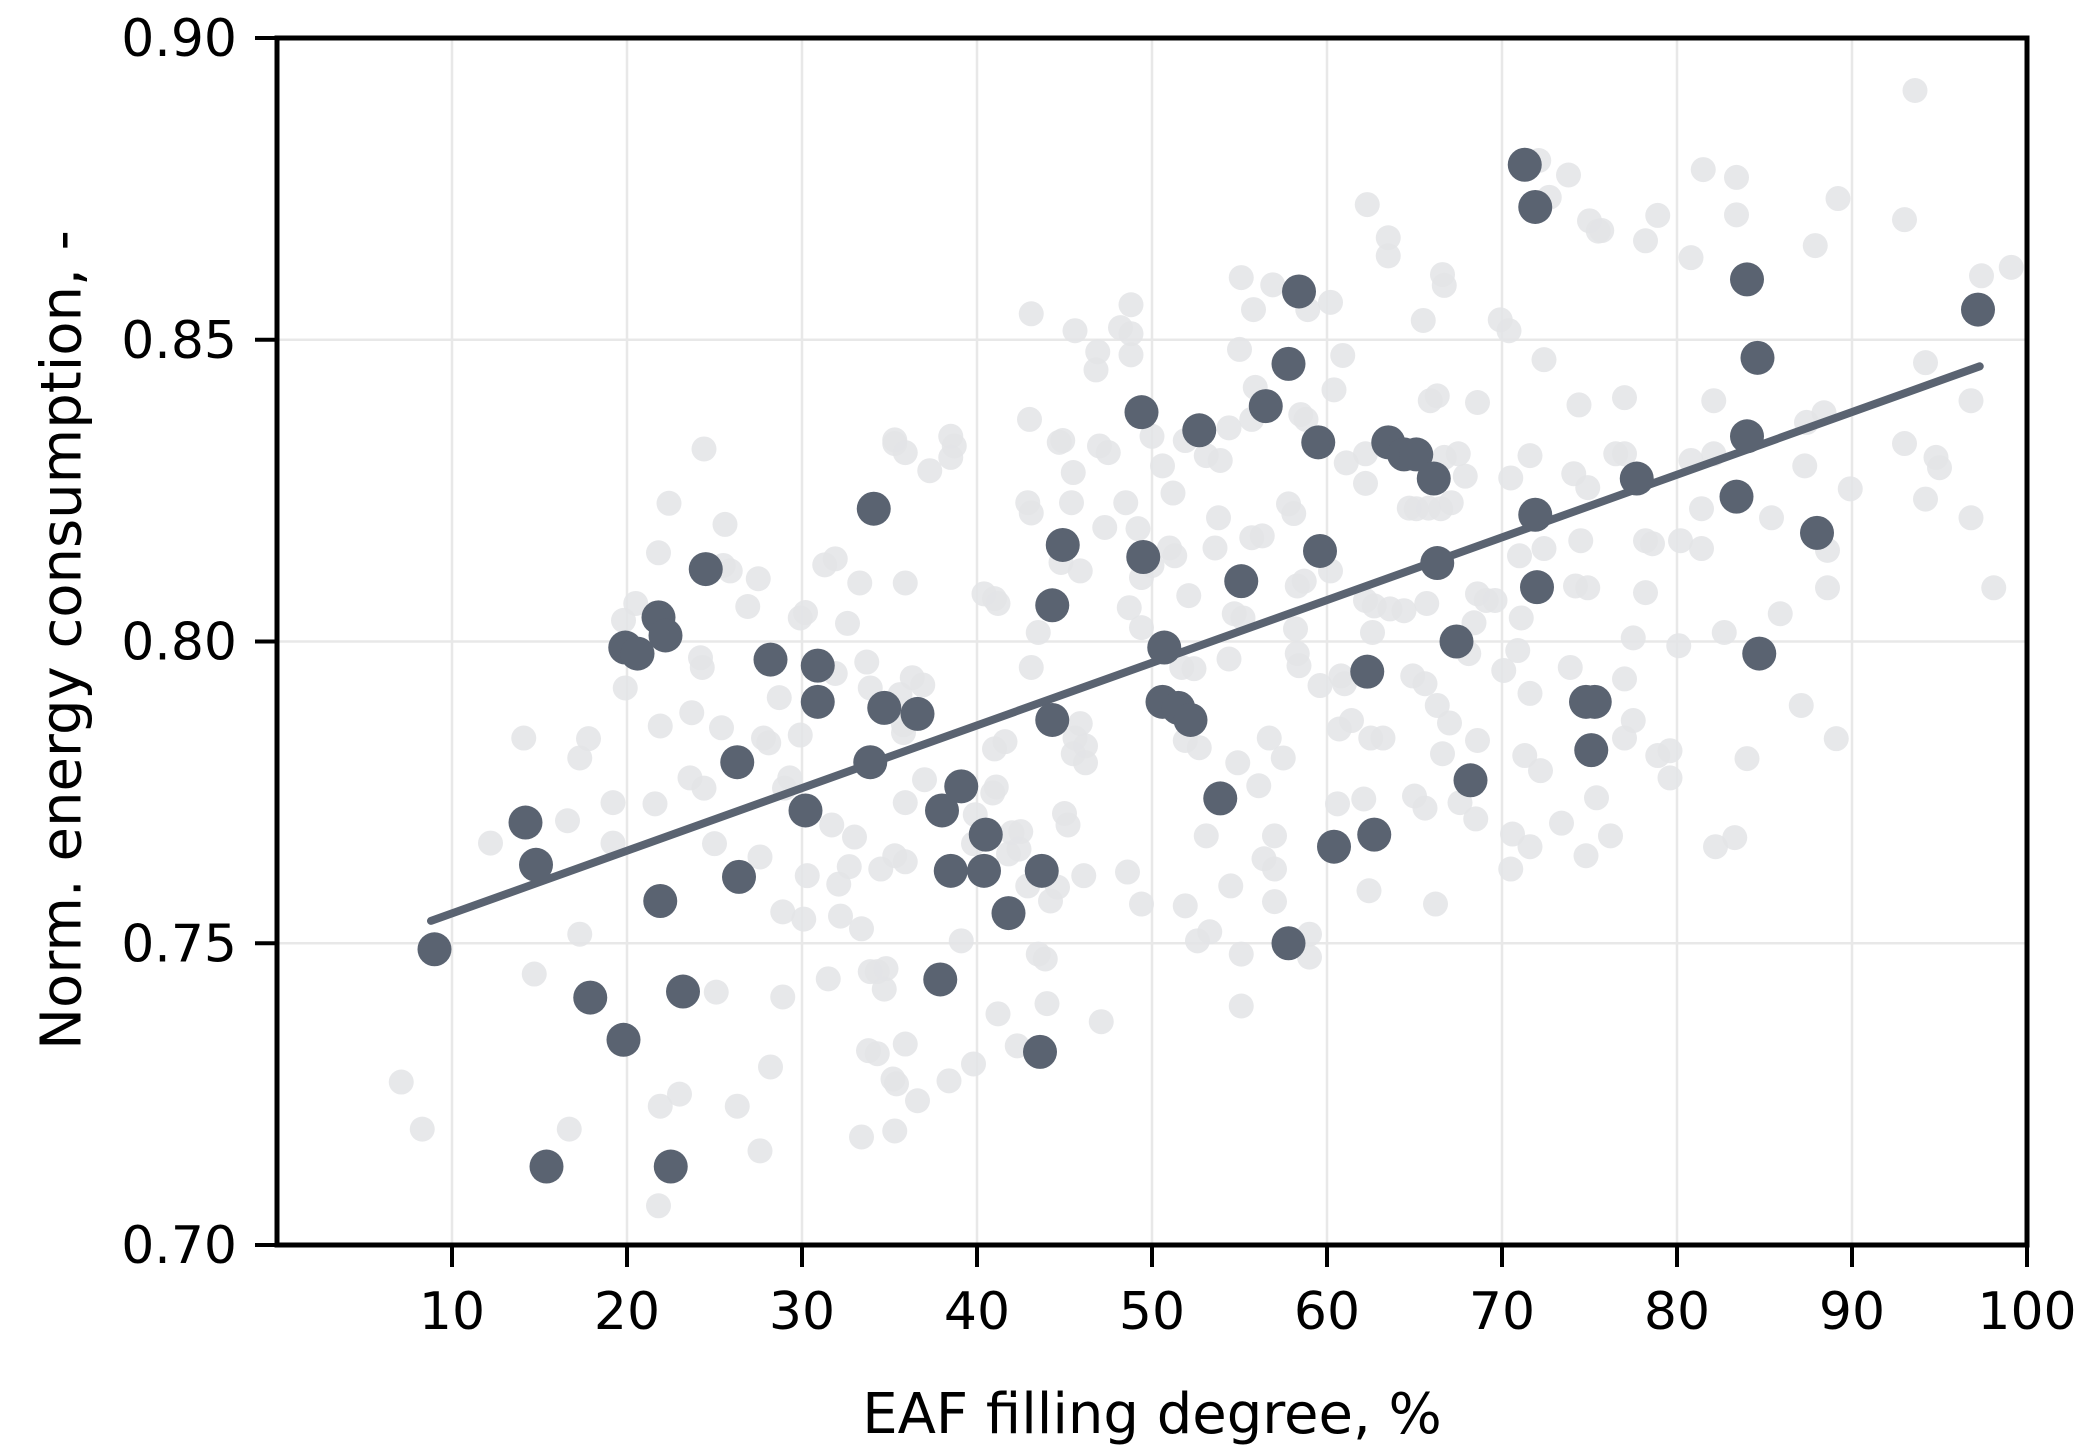 Image resolution: width=2081 pixels, height=1449 pixels. I want to click on x-tick-label: 80, so click(1677, 1312).